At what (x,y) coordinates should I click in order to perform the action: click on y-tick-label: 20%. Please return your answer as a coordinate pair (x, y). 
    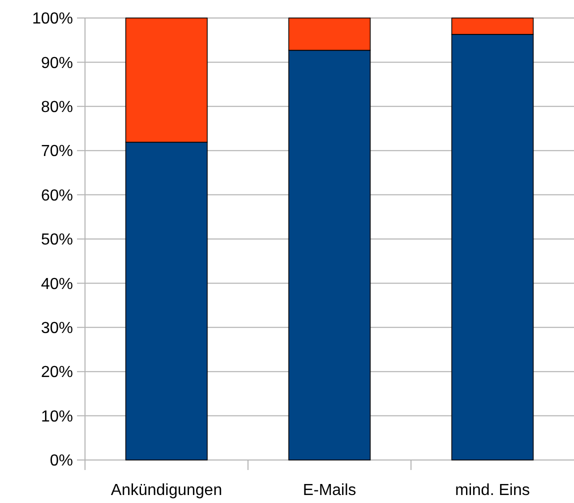
    Looking at the image, I should click on (56, 373).